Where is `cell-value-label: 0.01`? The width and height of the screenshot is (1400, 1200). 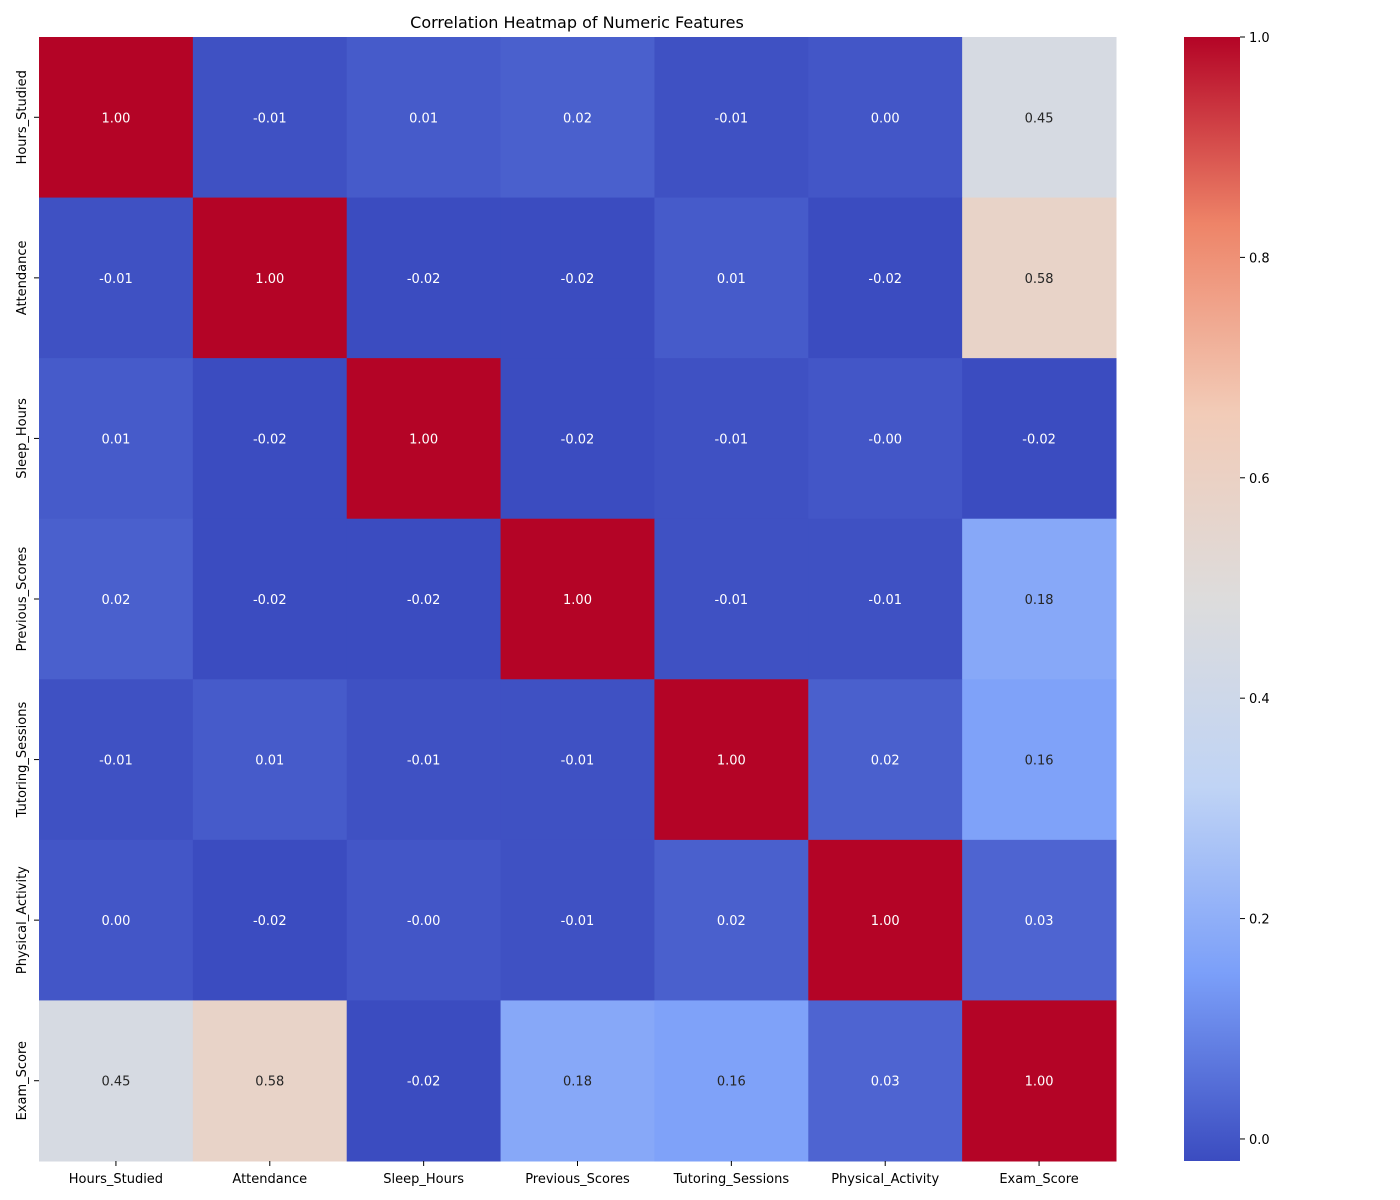
cell-value-label: 0.01 is located at coordinates (269, 761).